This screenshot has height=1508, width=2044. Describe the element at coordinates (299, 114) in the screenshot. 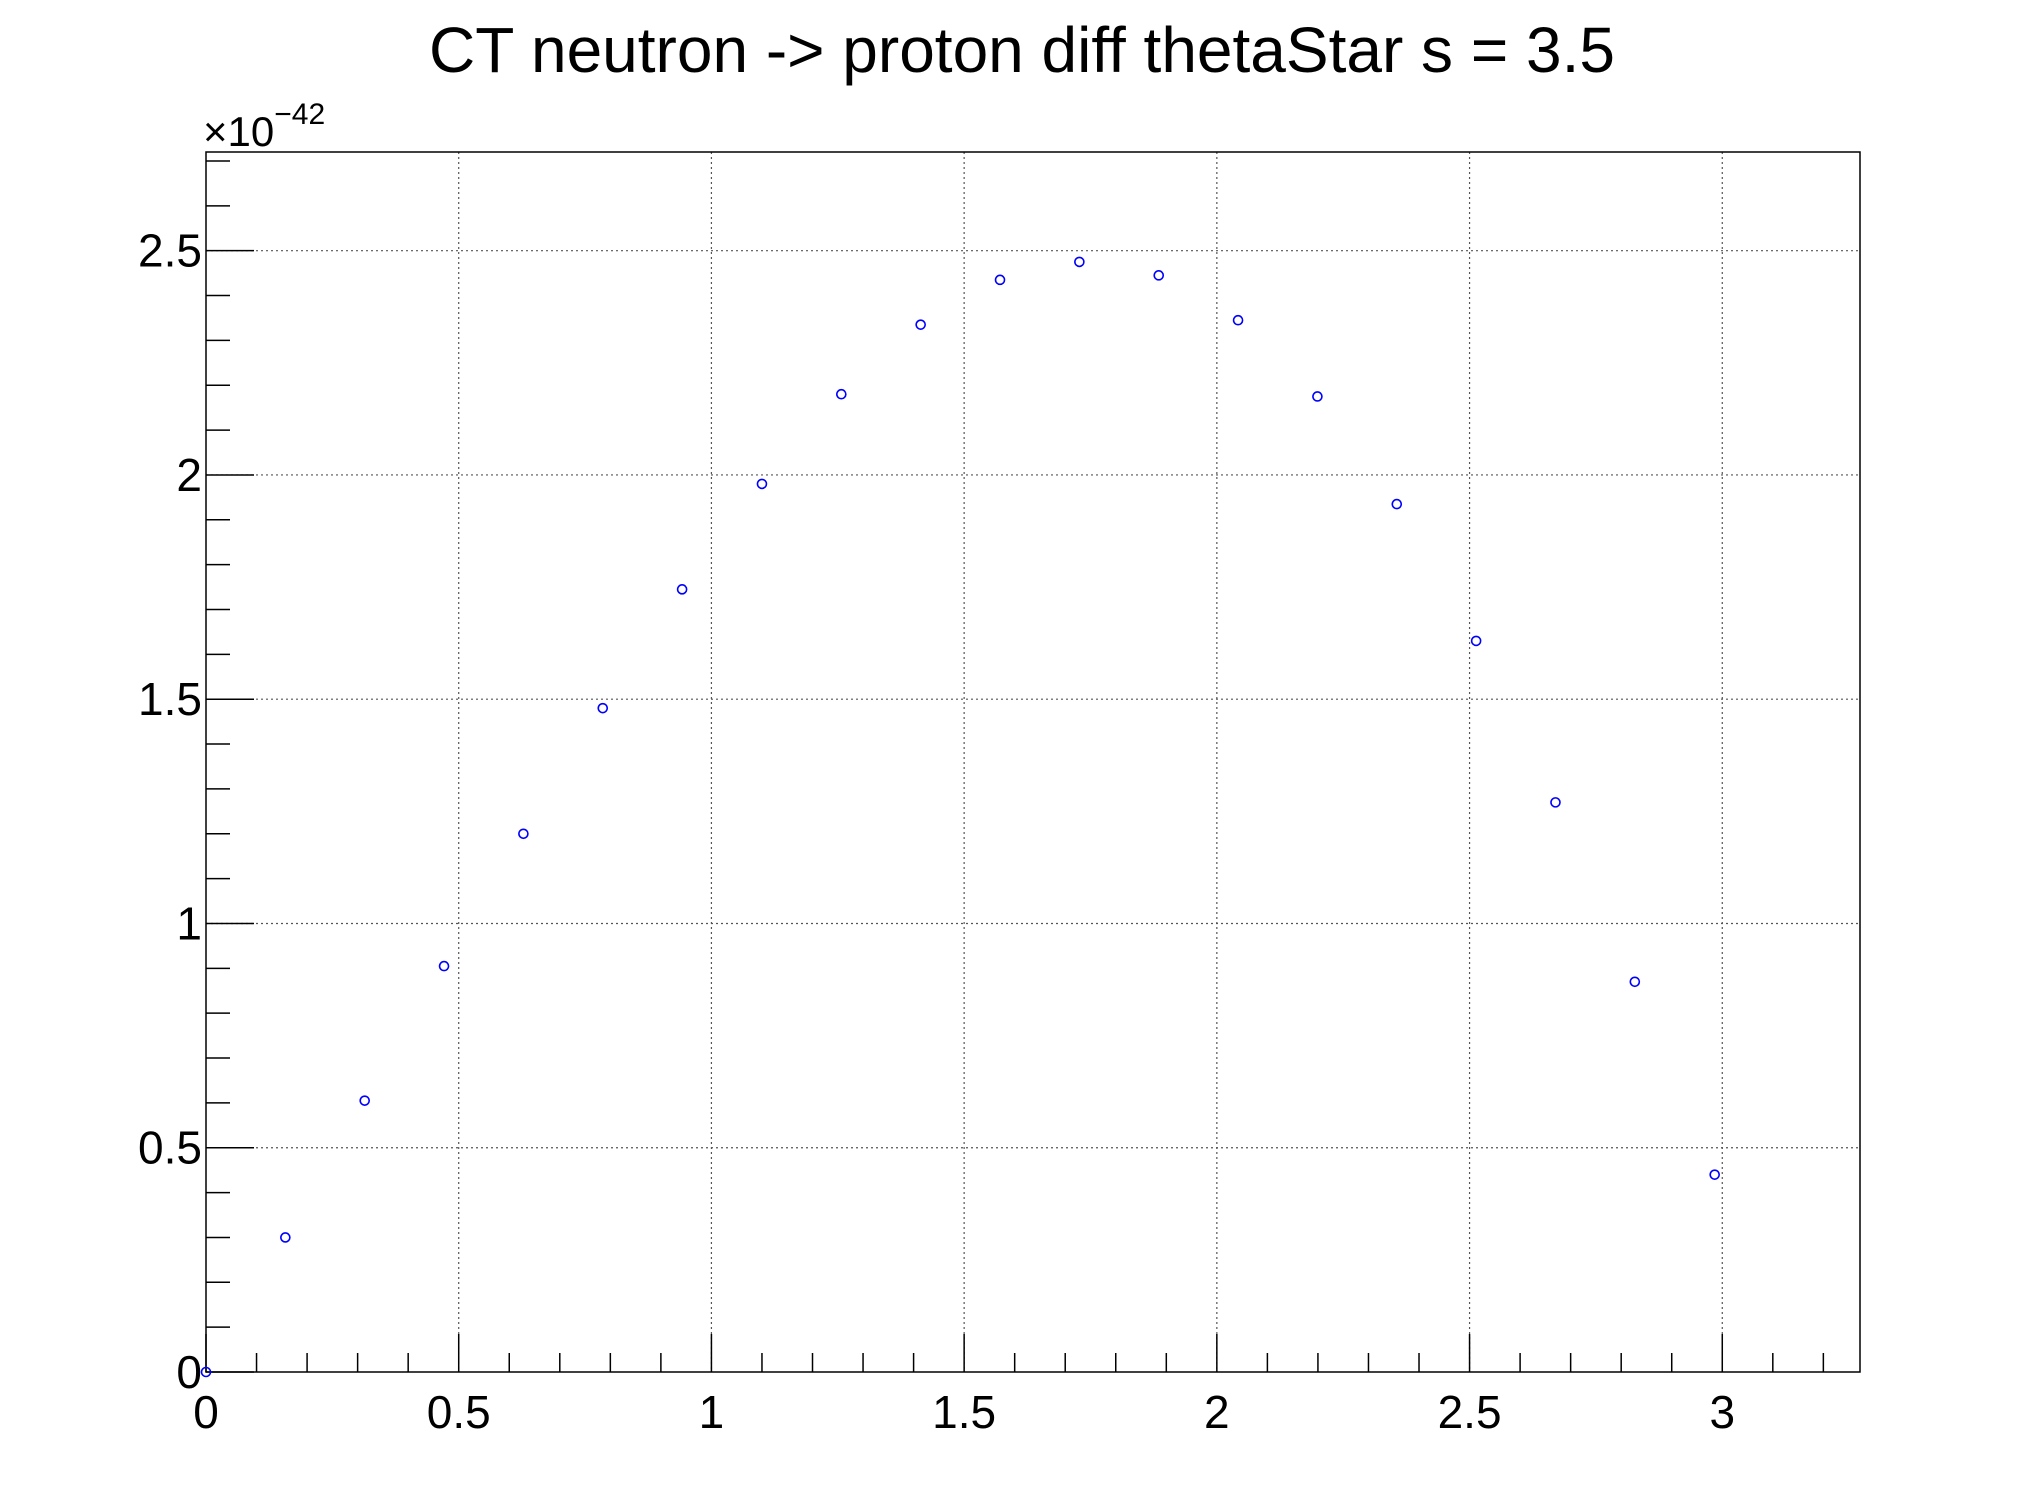

I see `y-multiplier-exponent: −42` at that location.